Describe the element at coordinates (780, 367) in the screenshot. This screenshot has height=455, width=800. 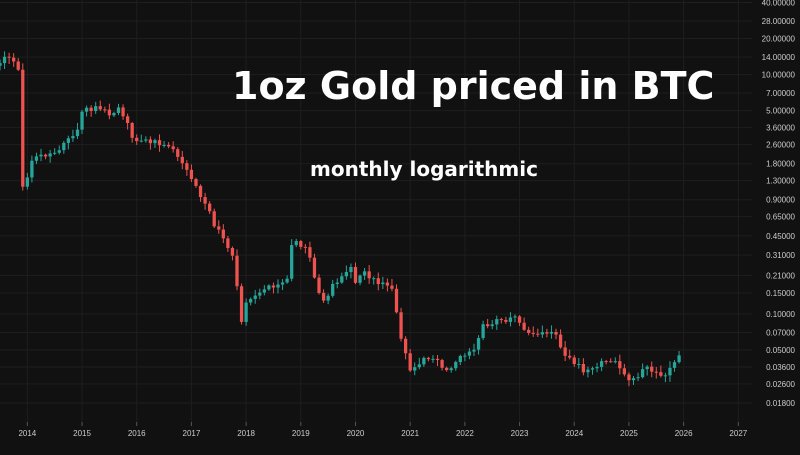
I see `y-tick-label: 0.03600` at that location.